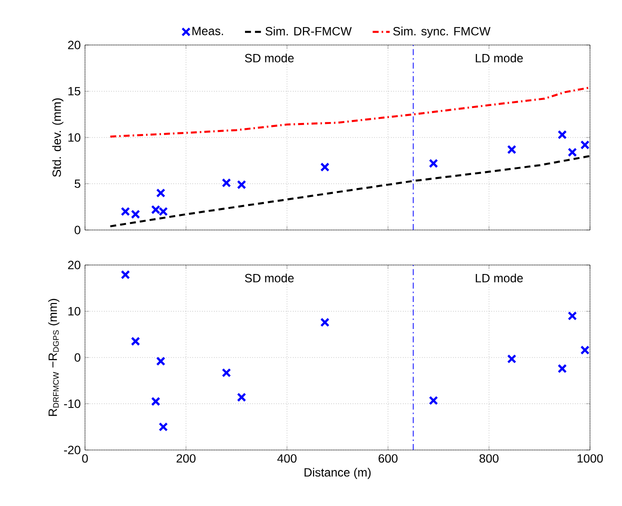  Describe the element at coordinates (489, 458) in the screenshot. I see `x-tick-label: 800` at that location.